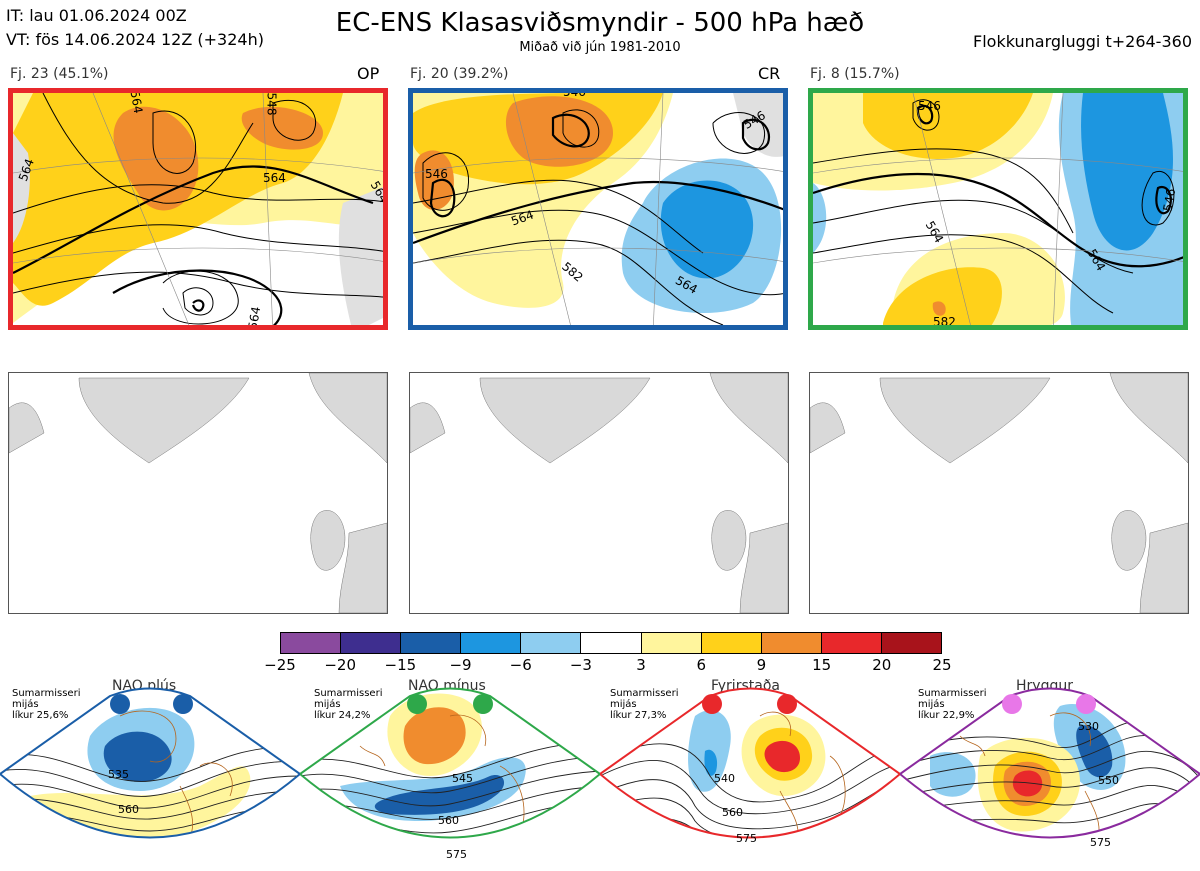 This screenshot has height=871, width=1200. Describe the element at coordinates (580, 665) in the screenshot. I see `colorbar-tick-label: −3` at that location.